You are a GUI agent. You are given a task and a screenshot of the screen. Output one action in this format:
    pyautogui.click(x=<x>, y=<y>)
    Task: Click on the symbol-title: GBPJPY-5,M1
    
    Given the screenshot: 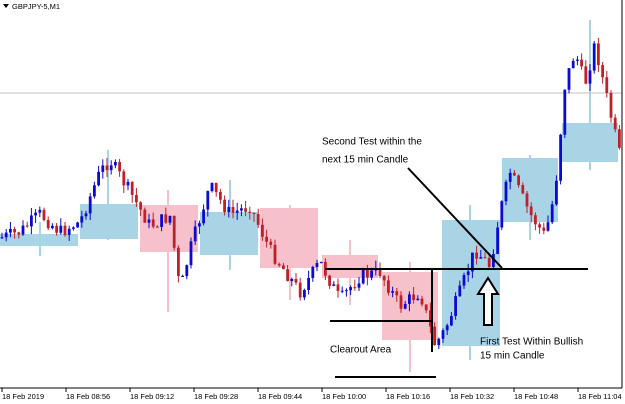 What is the action you would take?
    pyautogui.click(x=36, y=6)
    